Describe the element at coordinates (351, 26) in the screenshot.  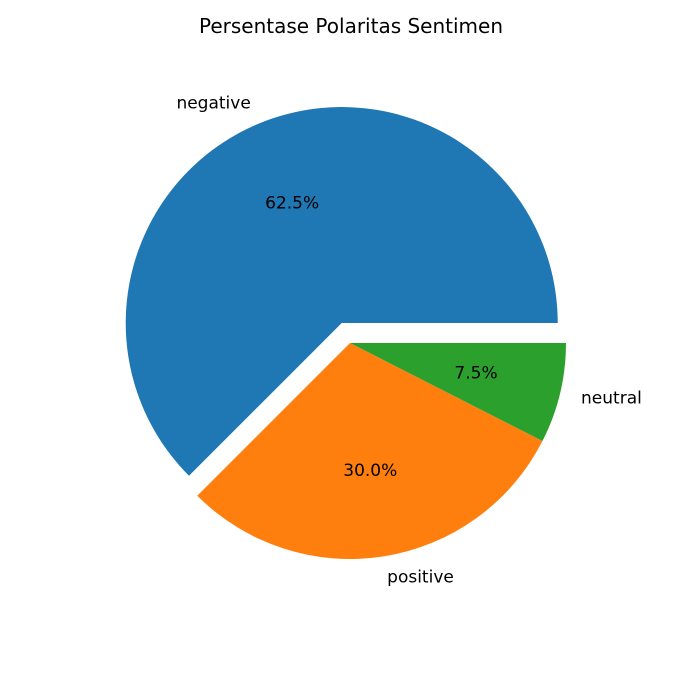
I see `chart-title: Persentase Polaritas Sentimen` at that location.